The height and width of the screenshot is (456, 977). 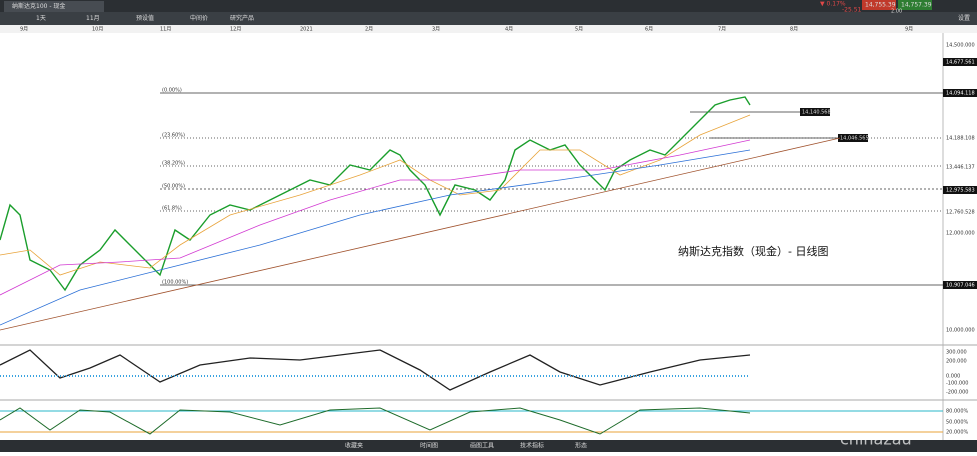 What do you see at coordinates (172, 209) in the screenshot?
I see `fib-label: (61.8%)` at bounding box center [172, 209].